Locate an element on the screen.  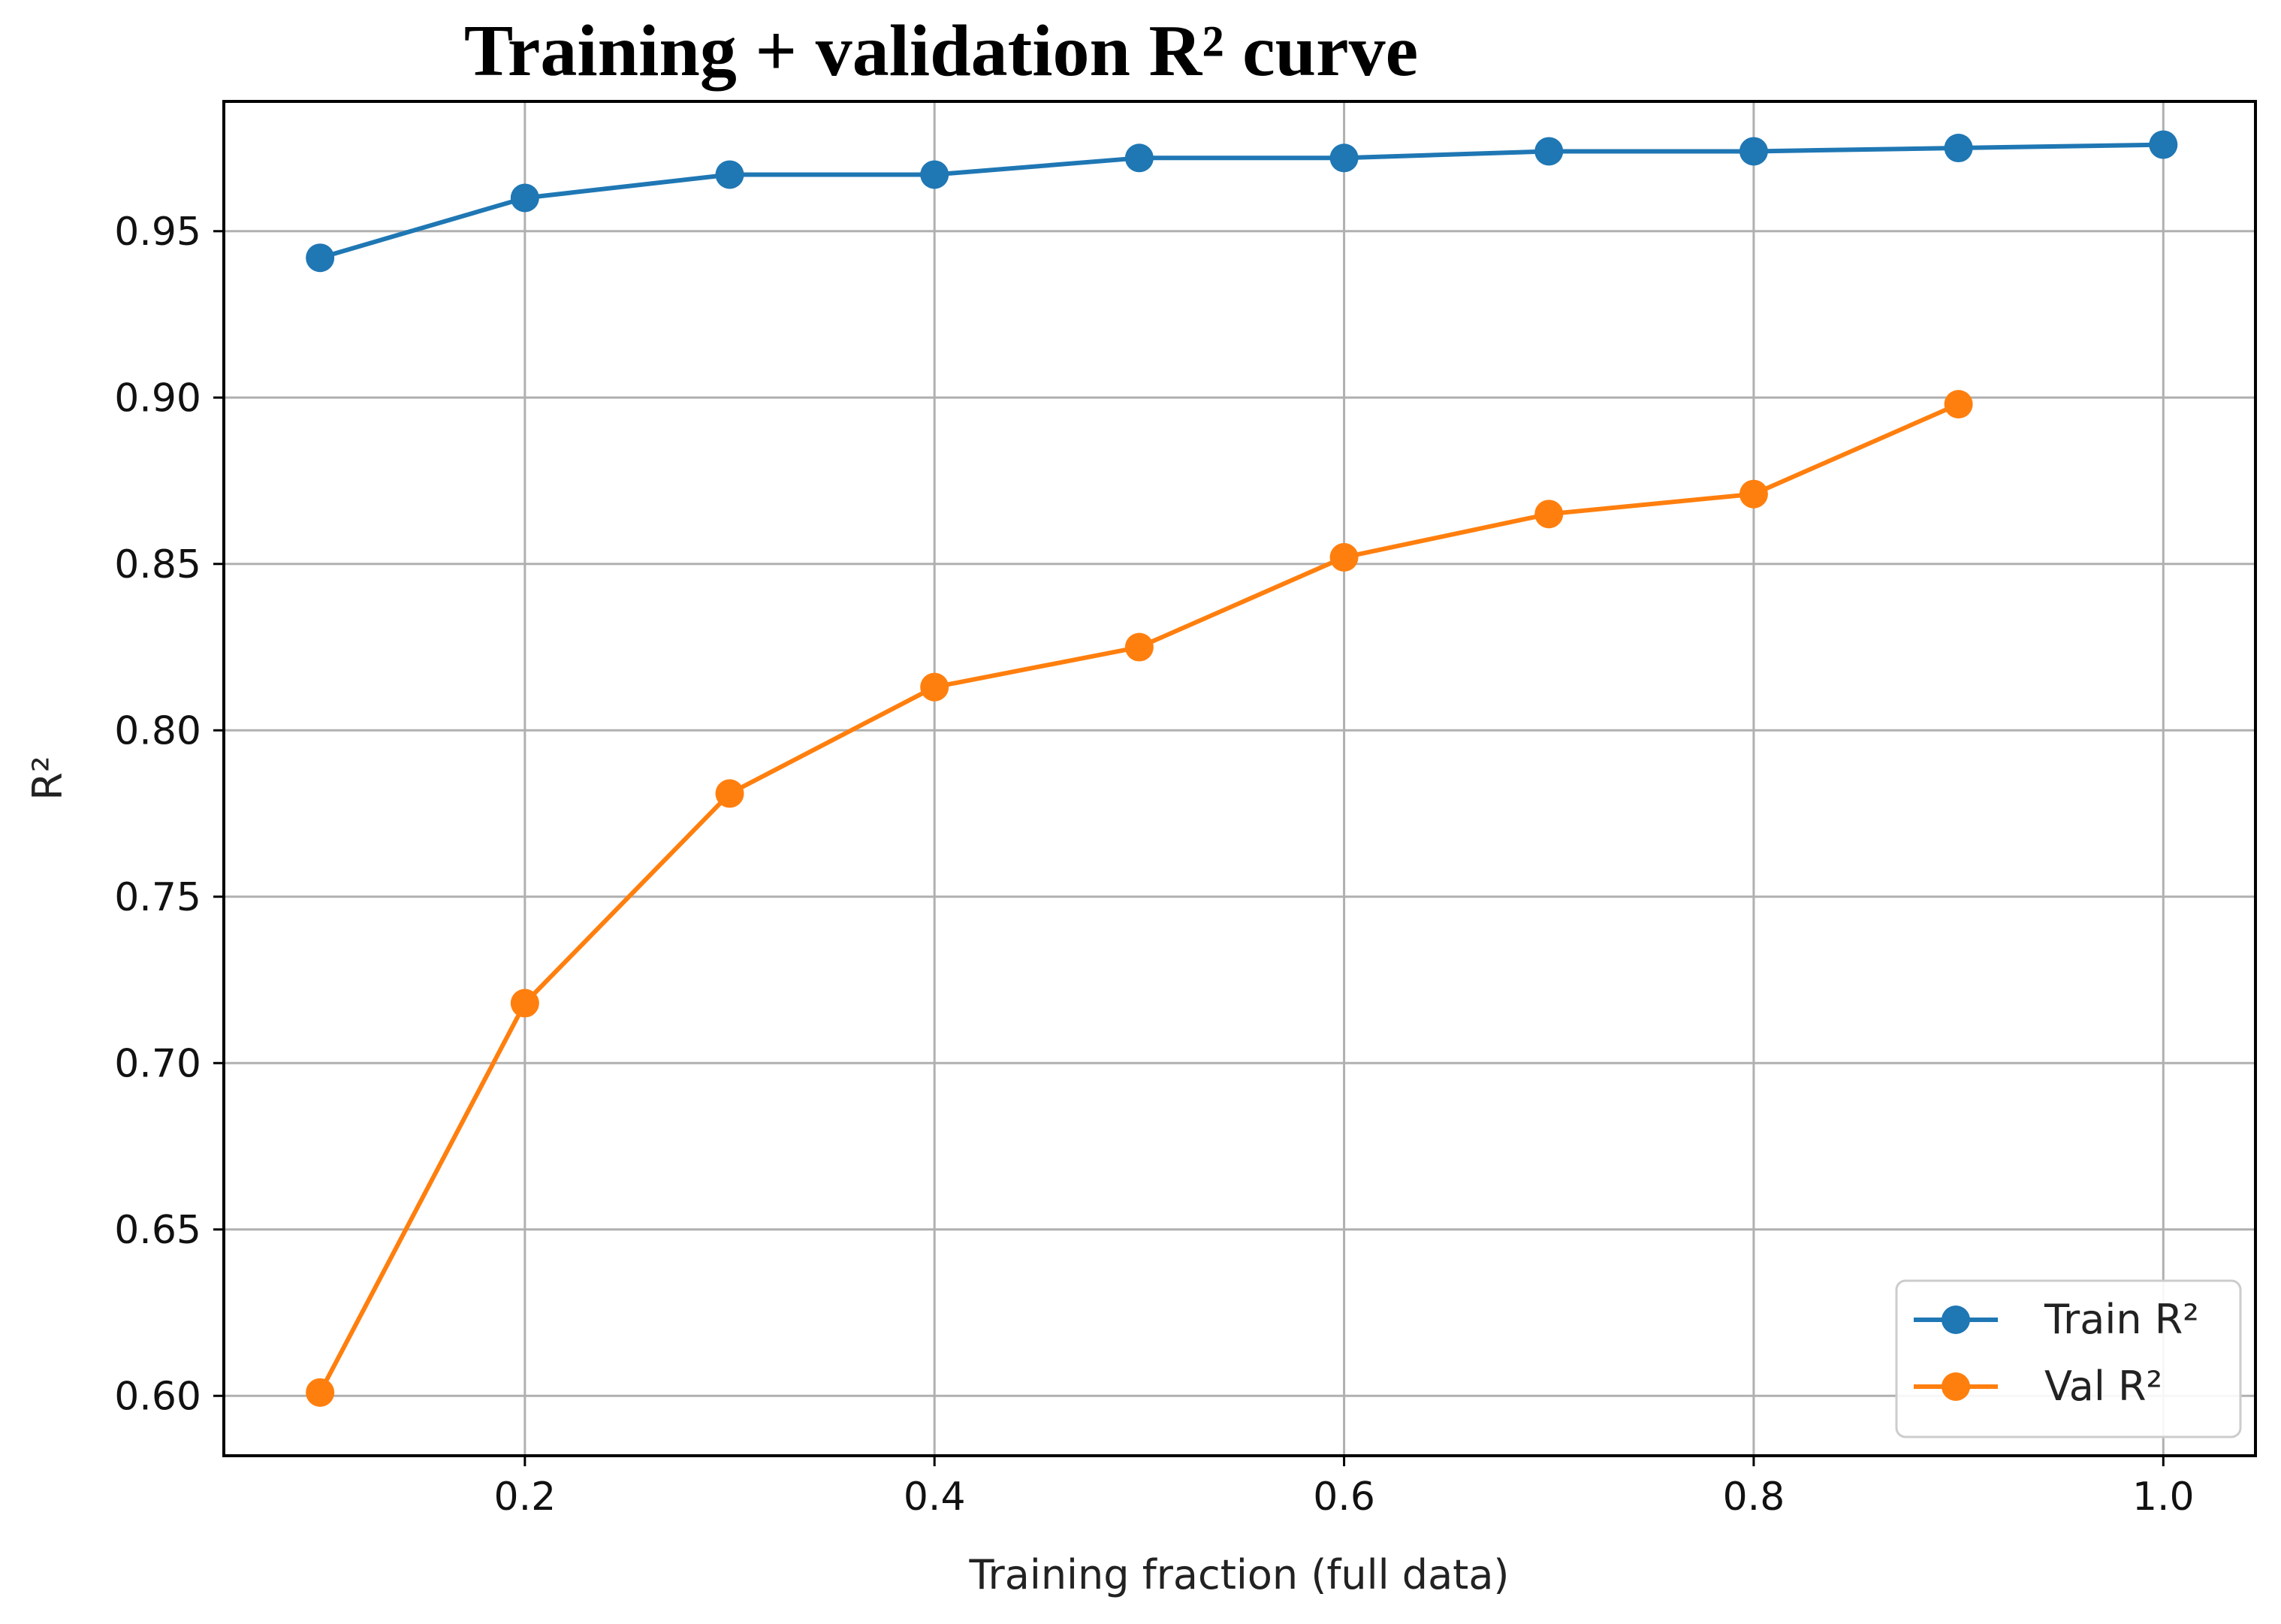
y-tick-label: 0.80 is located at coordinates (157, 730).